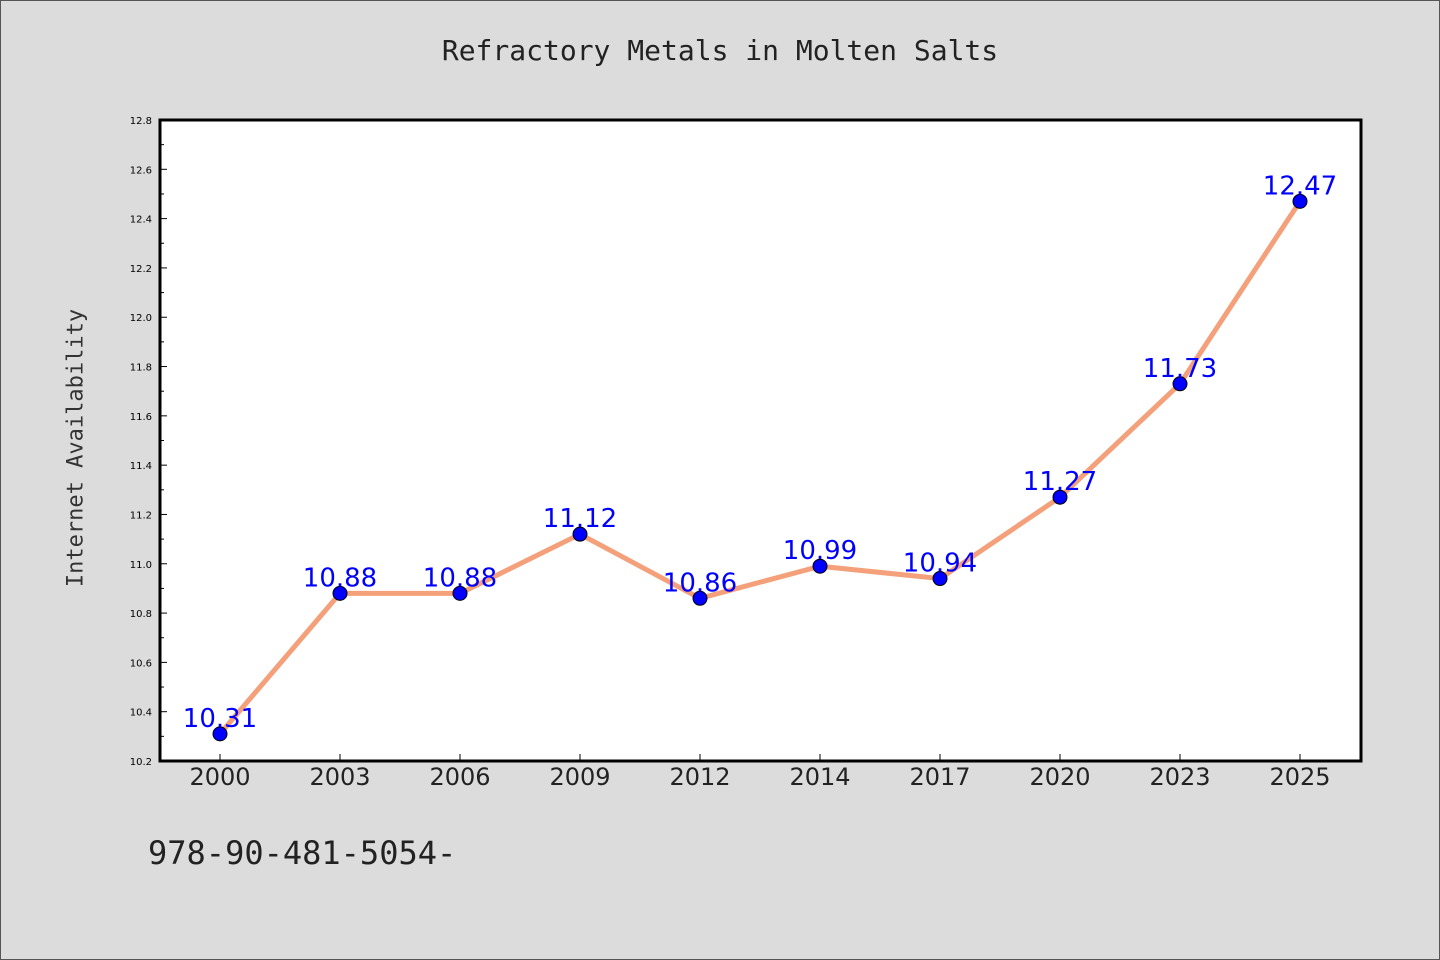  I want to click on y-tick-label: 11.8, so click(141, 368).